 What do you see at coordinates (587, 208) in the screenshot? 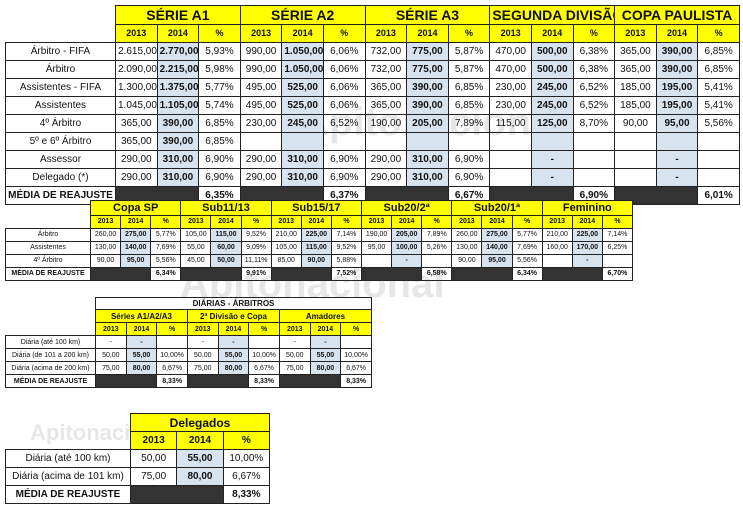
I see `group-header: Feminino` at bounding box center [587, 208].